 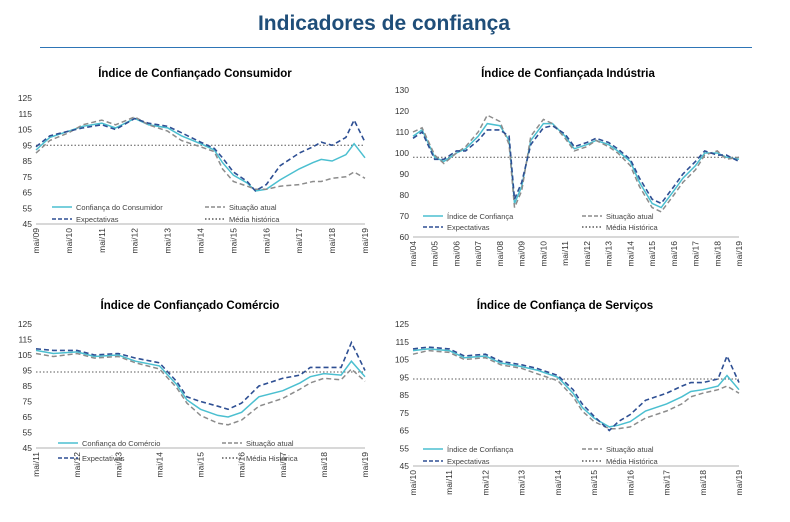 I want to click on x-tick-label: mai/04, so click(x=413, y=254).